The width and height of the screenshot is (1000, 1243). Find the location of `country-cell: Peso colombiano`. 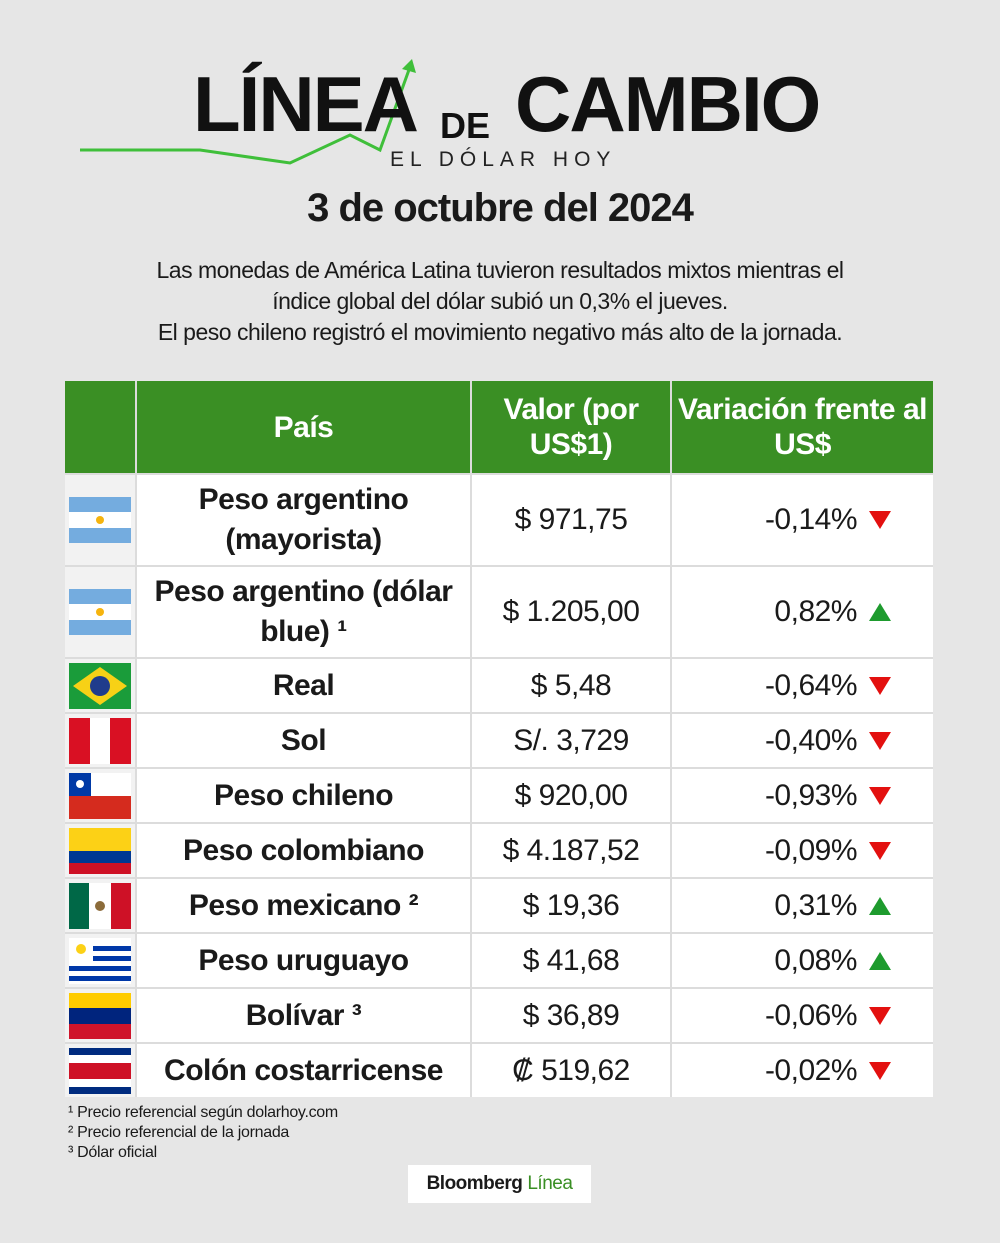

country-cell: Peso colombiano is located at coordinates (303, 850).